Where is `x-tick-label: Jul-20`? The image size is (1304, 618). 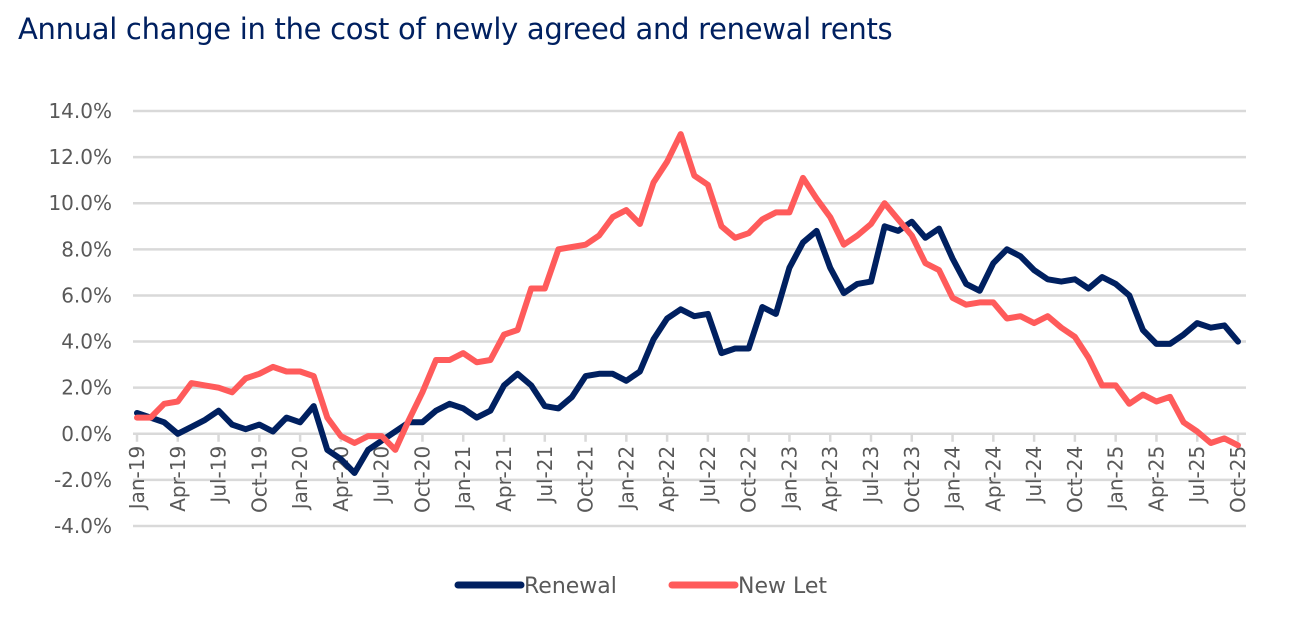
x-tick-label: Jul-20 is located at coordinates (382, 475).